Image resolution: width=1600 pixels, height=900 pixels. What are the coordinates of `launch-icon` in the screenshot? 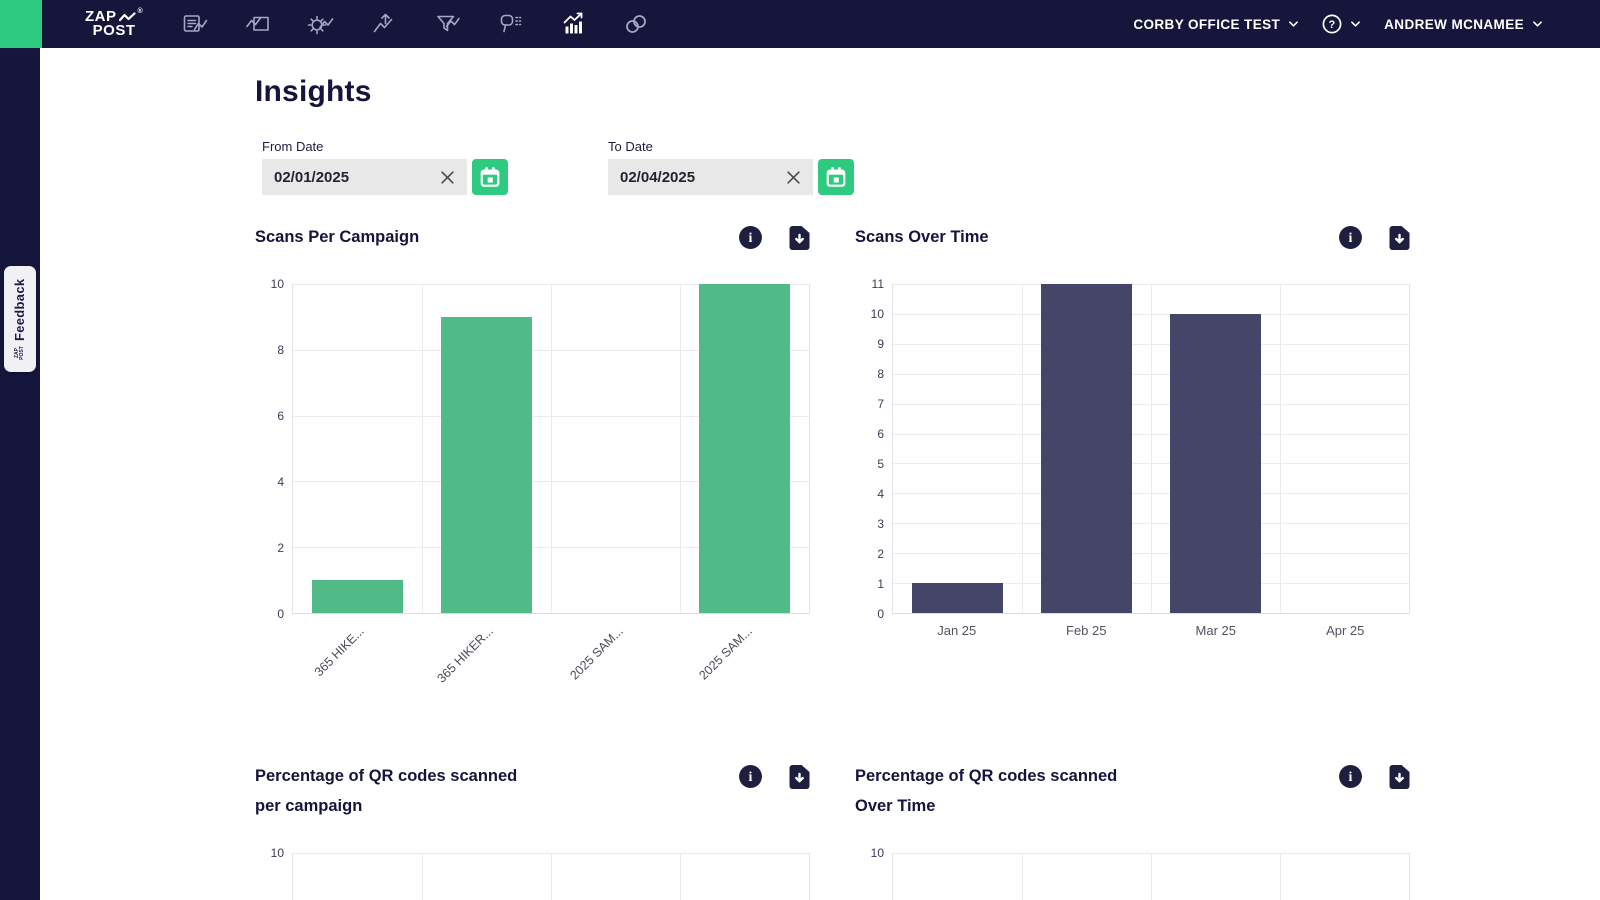 It's located at (384, 24).